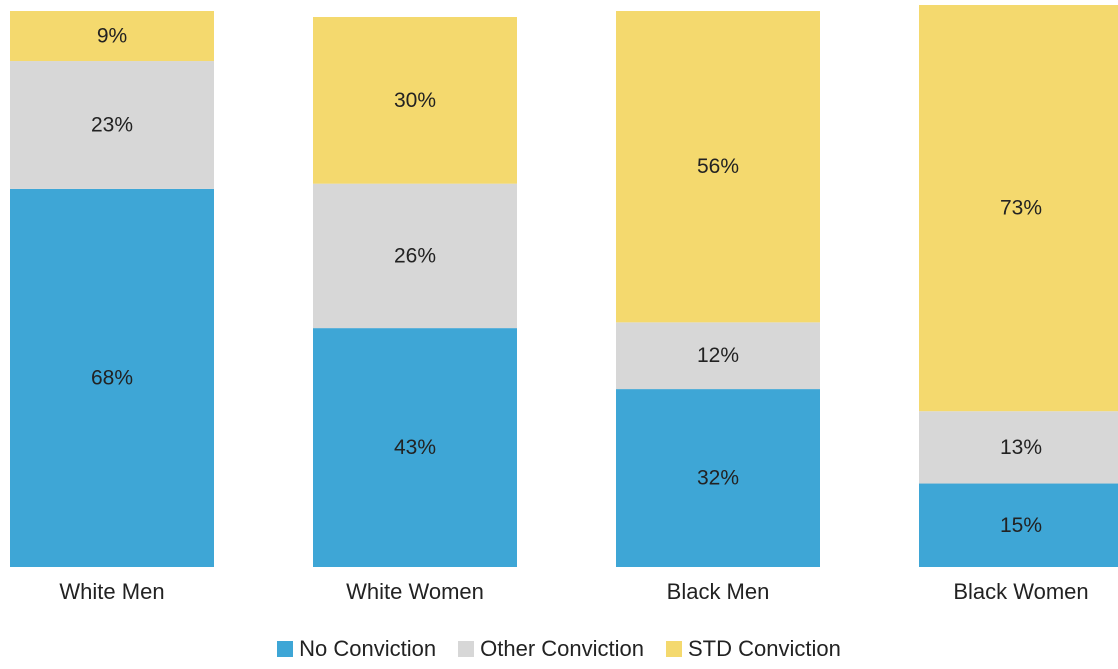 This screenshot has height=669, width=1118. What do you see at coordinates (573, 591) in the screenshot?
I see `x-tick-labels: White Men White Women Black Men Black Women` at bounding box center [573, 591].